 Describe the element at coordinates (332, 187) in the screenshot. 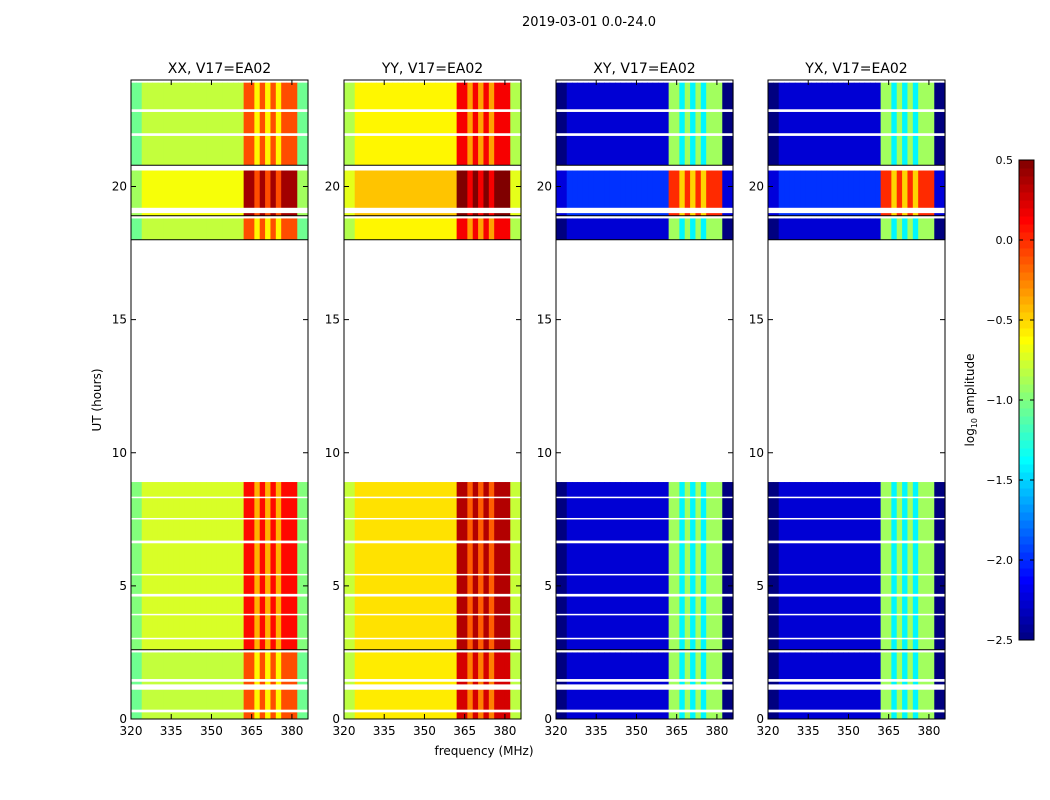

I see `y-tick-label: 20` at that location.